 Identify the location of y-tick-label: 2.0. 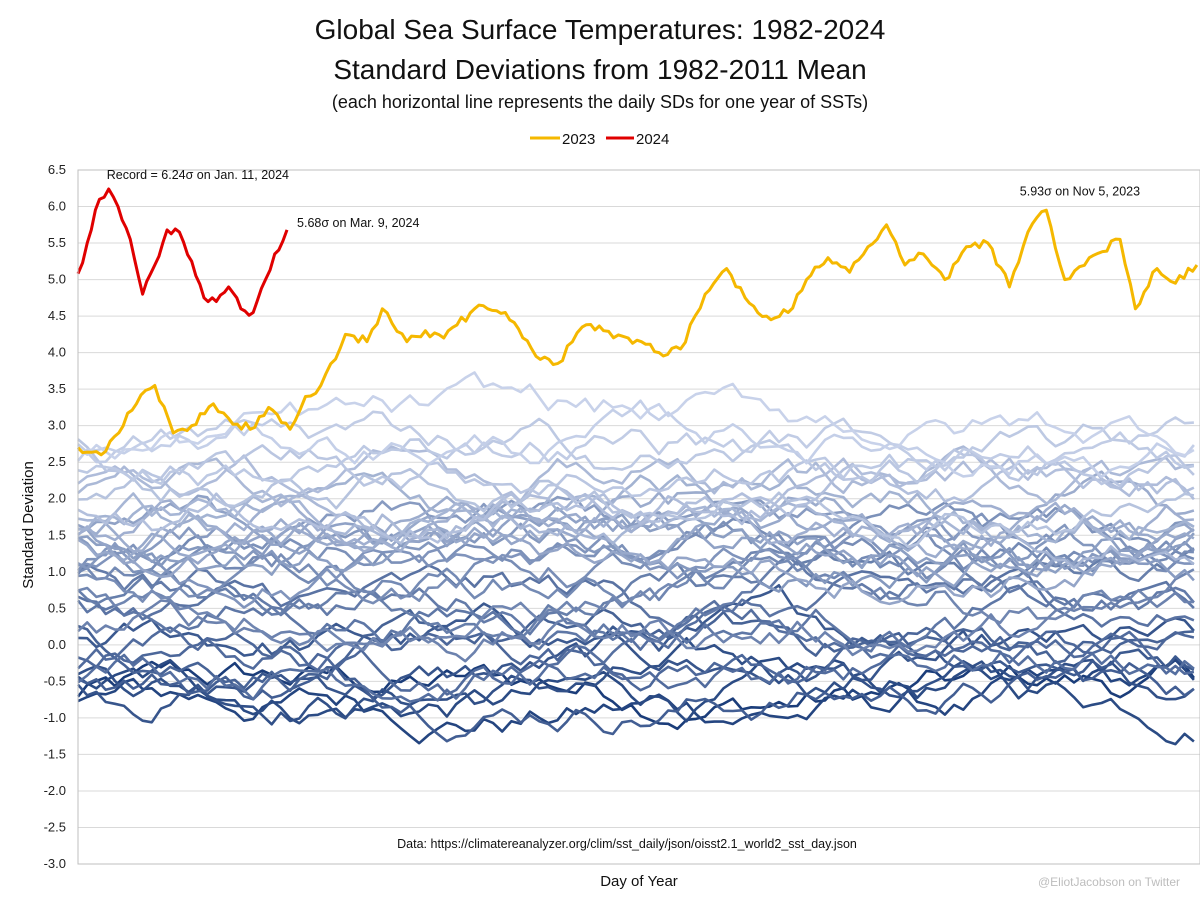
(57, 498).